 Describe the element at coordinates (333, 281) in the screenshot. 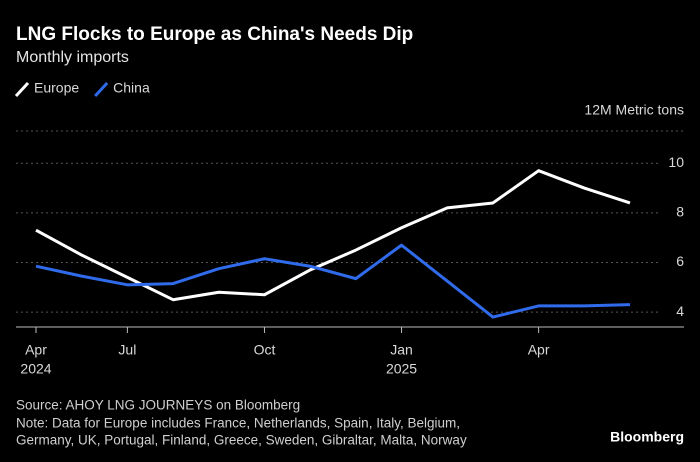

I see `line` at that location.